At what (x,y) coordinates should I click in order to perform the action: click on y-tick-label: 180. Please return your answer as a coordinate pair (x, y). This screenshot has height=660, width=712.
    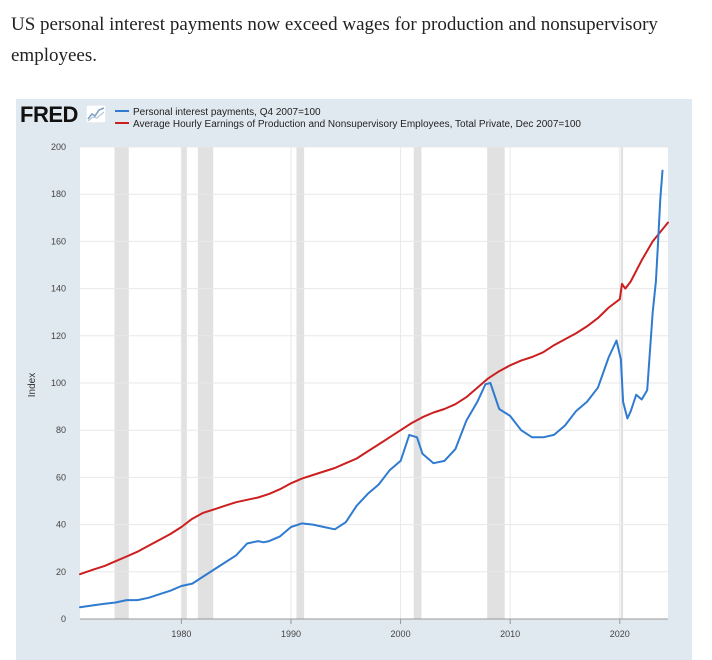
    Looking at the image, I should click on (58, 194).